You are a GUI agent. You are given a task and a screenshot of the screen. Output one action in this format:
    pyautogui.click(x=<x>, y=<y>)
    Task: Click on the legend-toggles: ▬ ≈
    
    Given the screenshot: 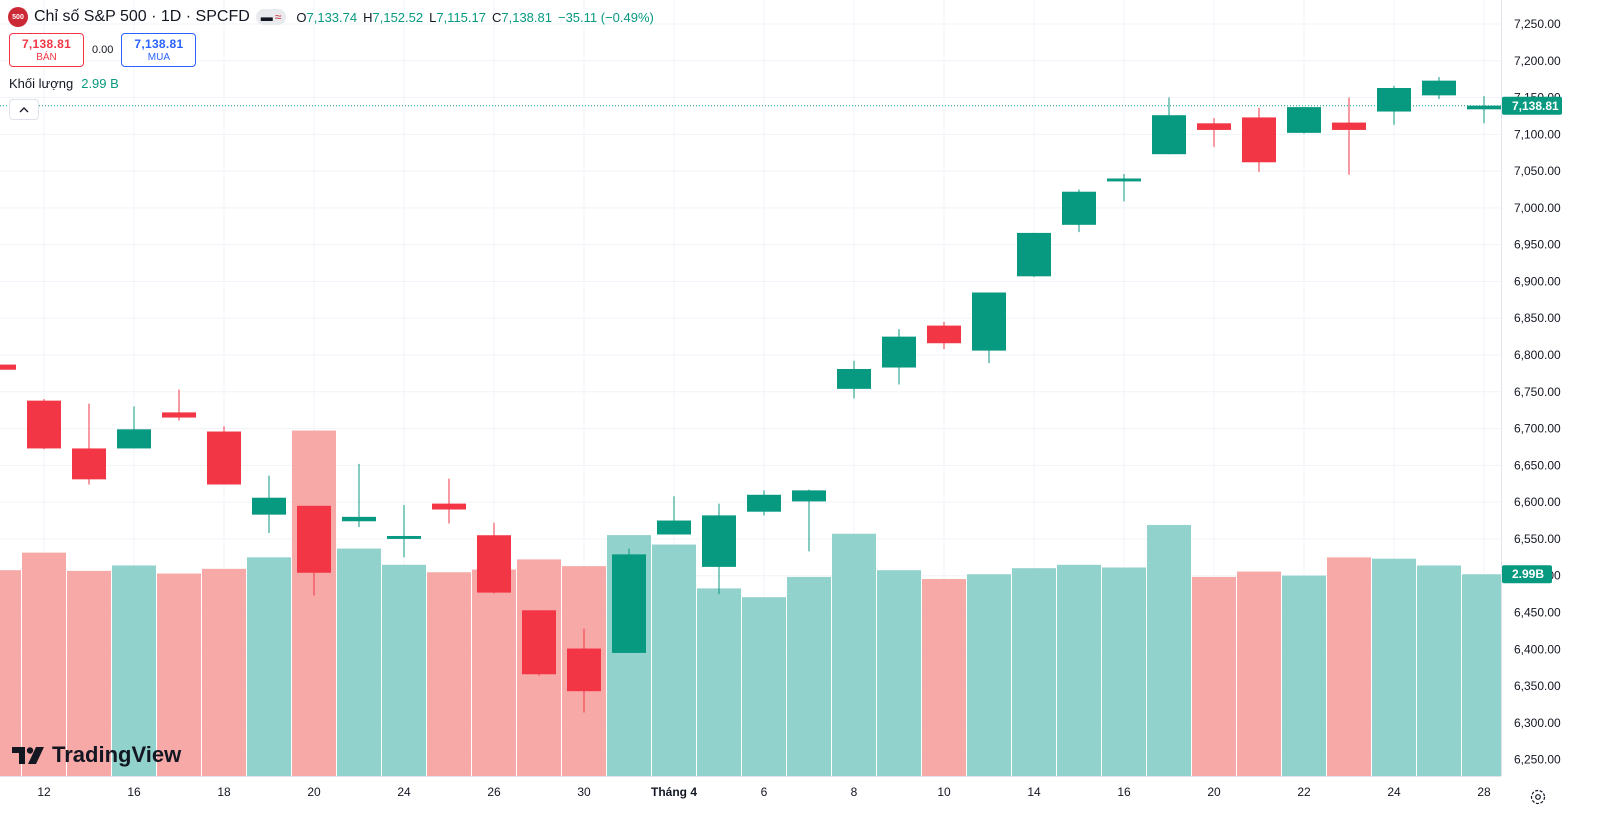 What is the action you would take?
    pyautogui.click(x=271, y=17)
    